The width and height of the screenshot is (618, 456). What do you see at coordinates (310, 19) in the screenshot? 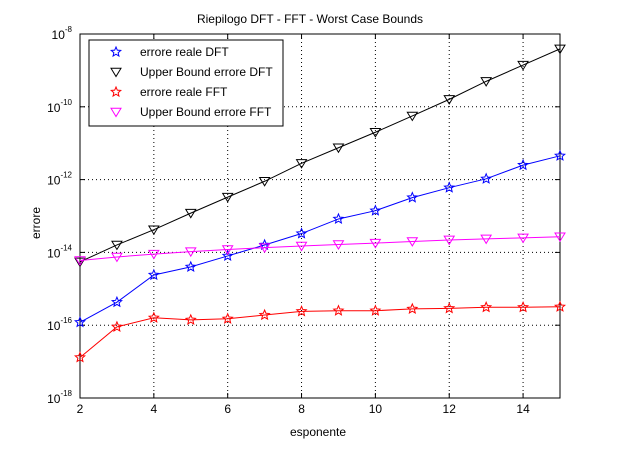
I see `chart-title: Riepilogo DFT - FFT - Worst Case Bounds` at bounding box center [310, 19].